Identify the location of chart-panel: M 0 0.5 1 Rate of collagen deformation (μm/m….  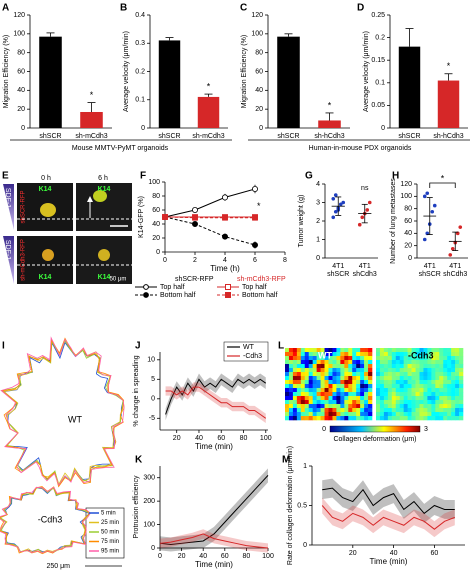
(373, 506).